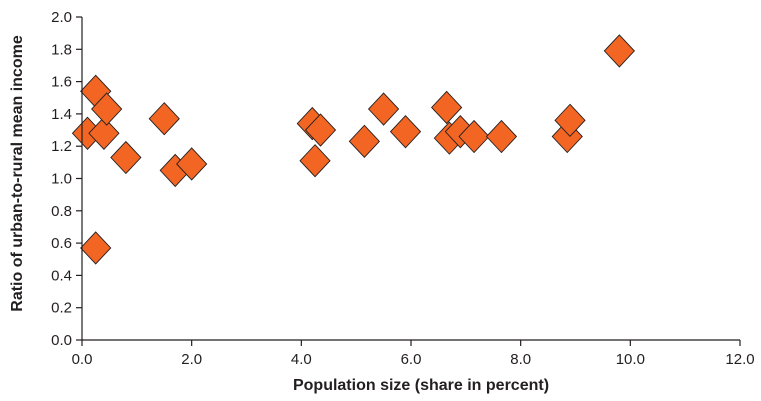 Image resolution: width=761 pixels, height=401 pixels. What do you see at coordinates (421, 385) in the screenshot?
I see `x-axis-title: Population size (share in percent)` at bounding box center [421, 385].